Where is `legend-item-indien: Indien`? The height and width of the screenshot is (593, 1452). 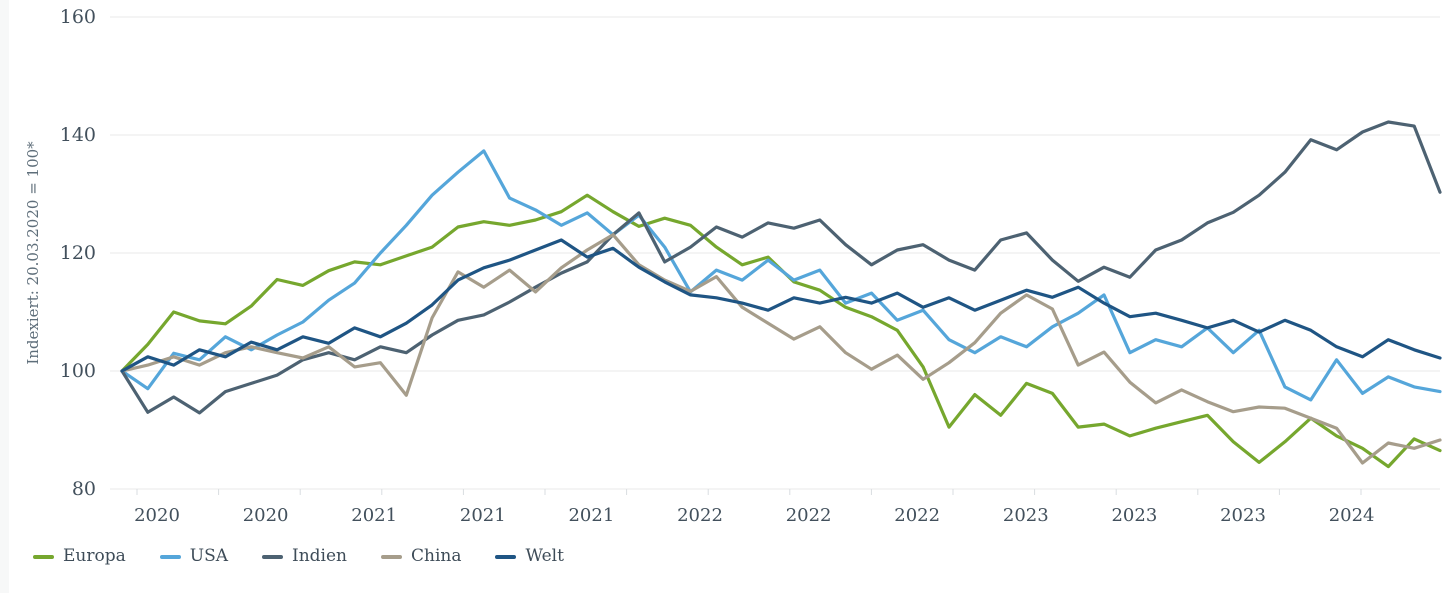
legend-item-indien: Indien is located at coordinates (304, 556).